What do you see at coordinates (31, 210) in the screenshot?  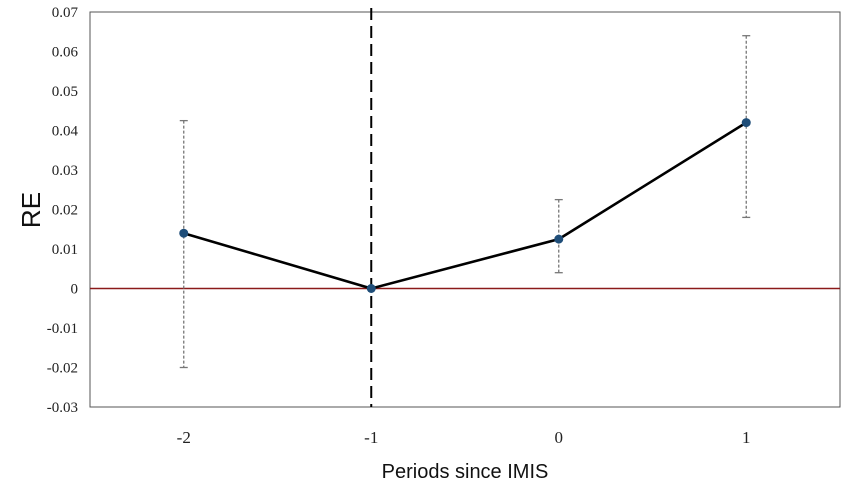 I see `y-axis-title: RE` at bounding box center [31, 210].